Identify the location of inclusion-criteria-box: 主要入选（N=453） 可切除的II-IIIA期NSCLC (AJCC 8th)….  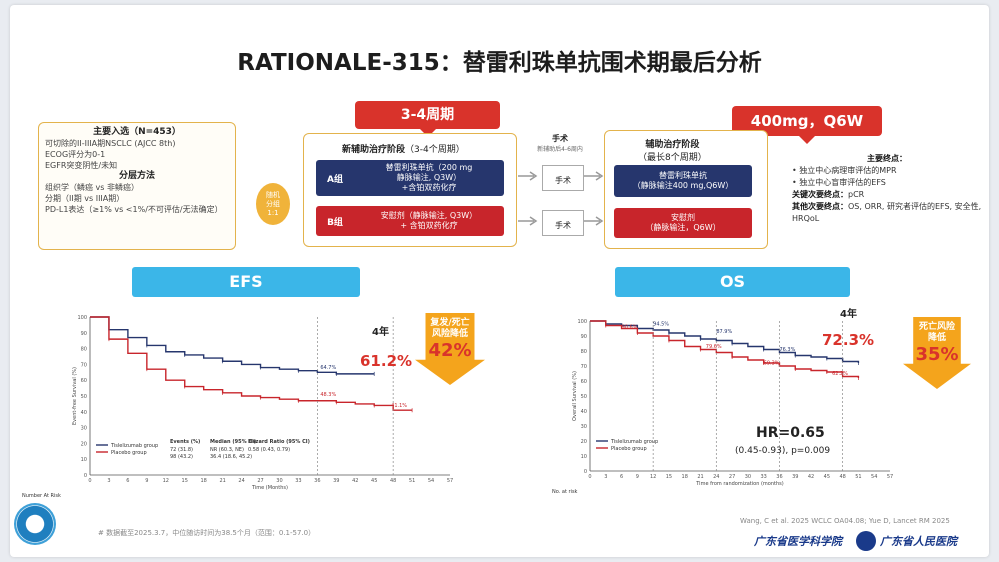
(137, 186).